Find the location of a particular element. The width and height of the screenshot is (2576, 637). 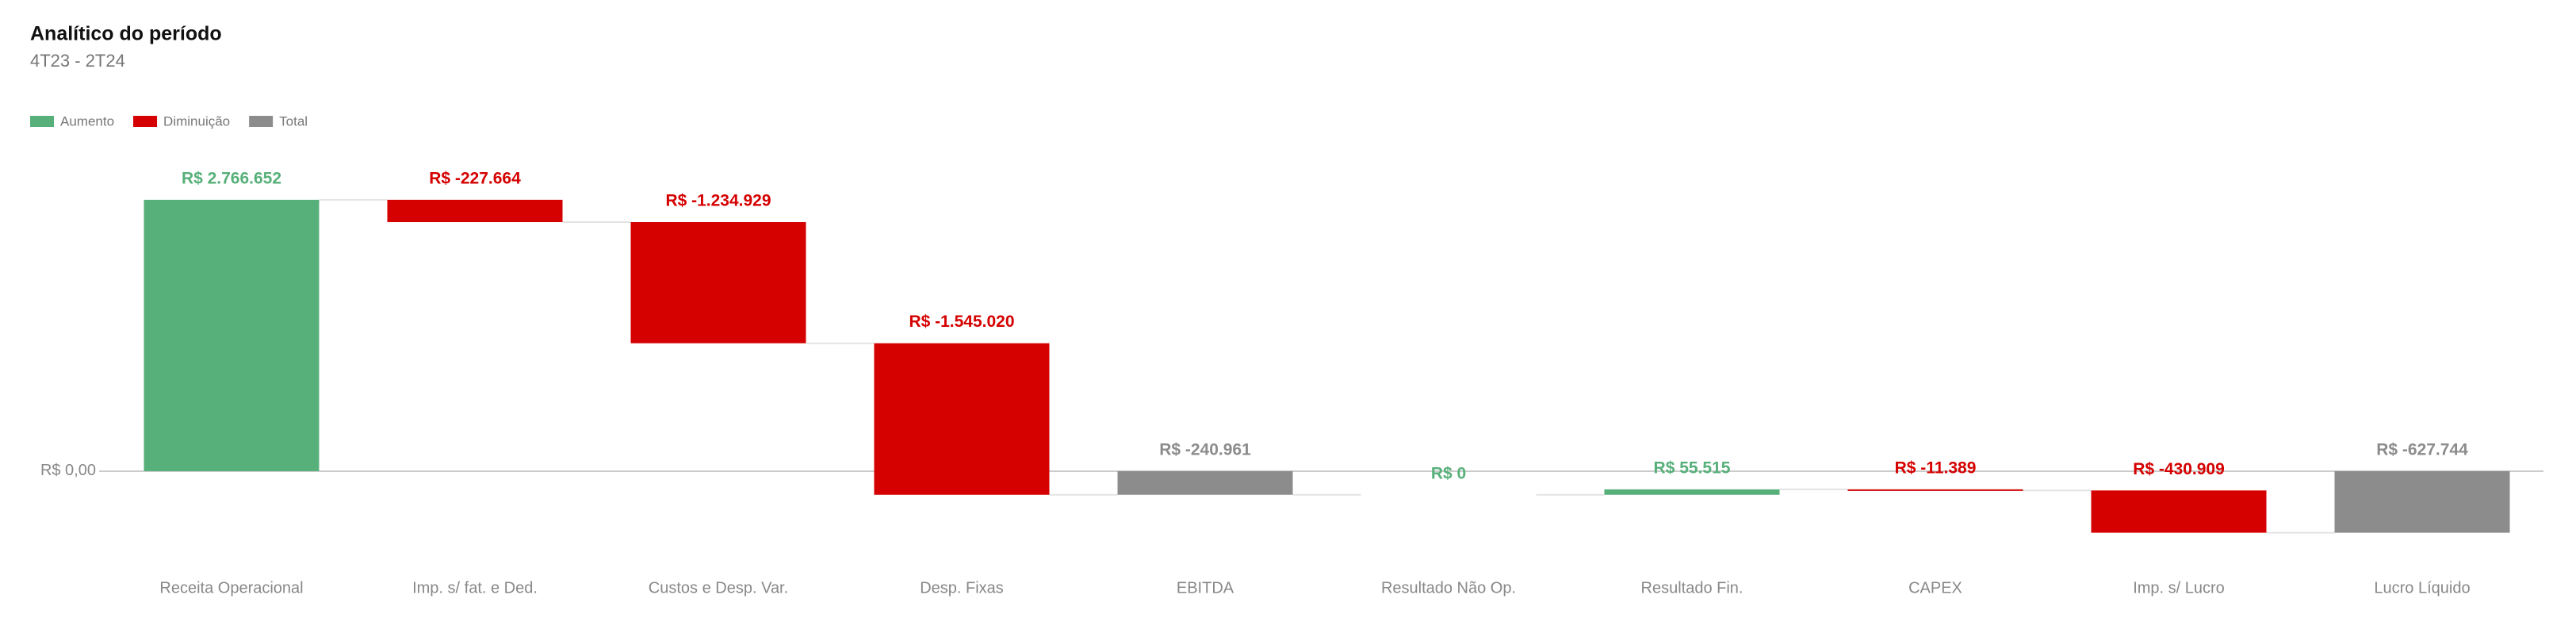

x-tick-label: Receita Operacional is located at coordinates (231, 588).